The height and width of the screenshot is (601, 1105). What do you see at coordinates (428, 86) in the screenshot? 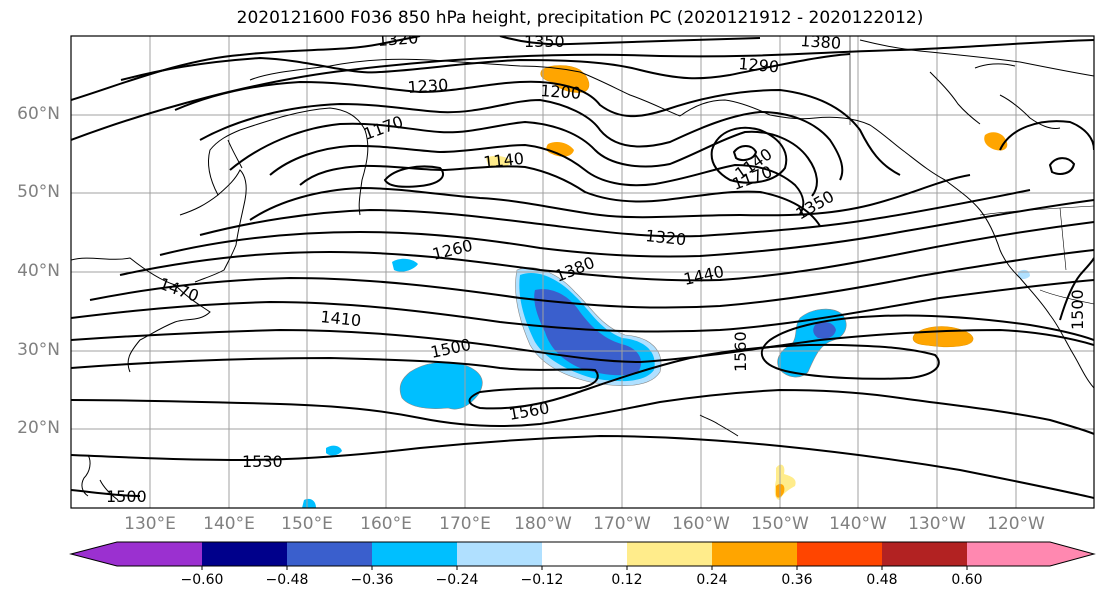
I see `contour-label: 1230` at bounding box center [428, 86].